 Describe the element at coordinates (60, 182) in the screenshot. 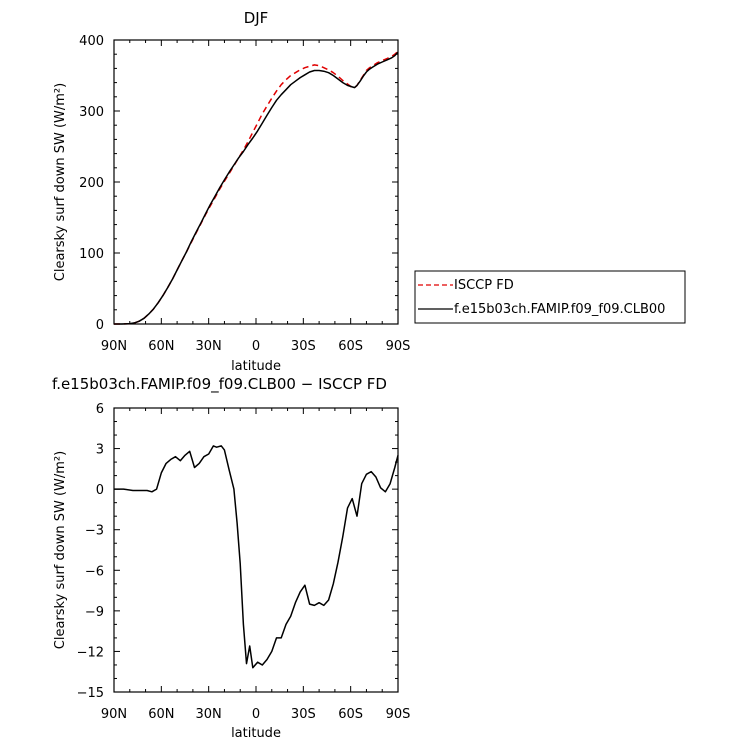

I see `top-y-axis-label: Clearsky surf down SW (W/m²)` at that location.